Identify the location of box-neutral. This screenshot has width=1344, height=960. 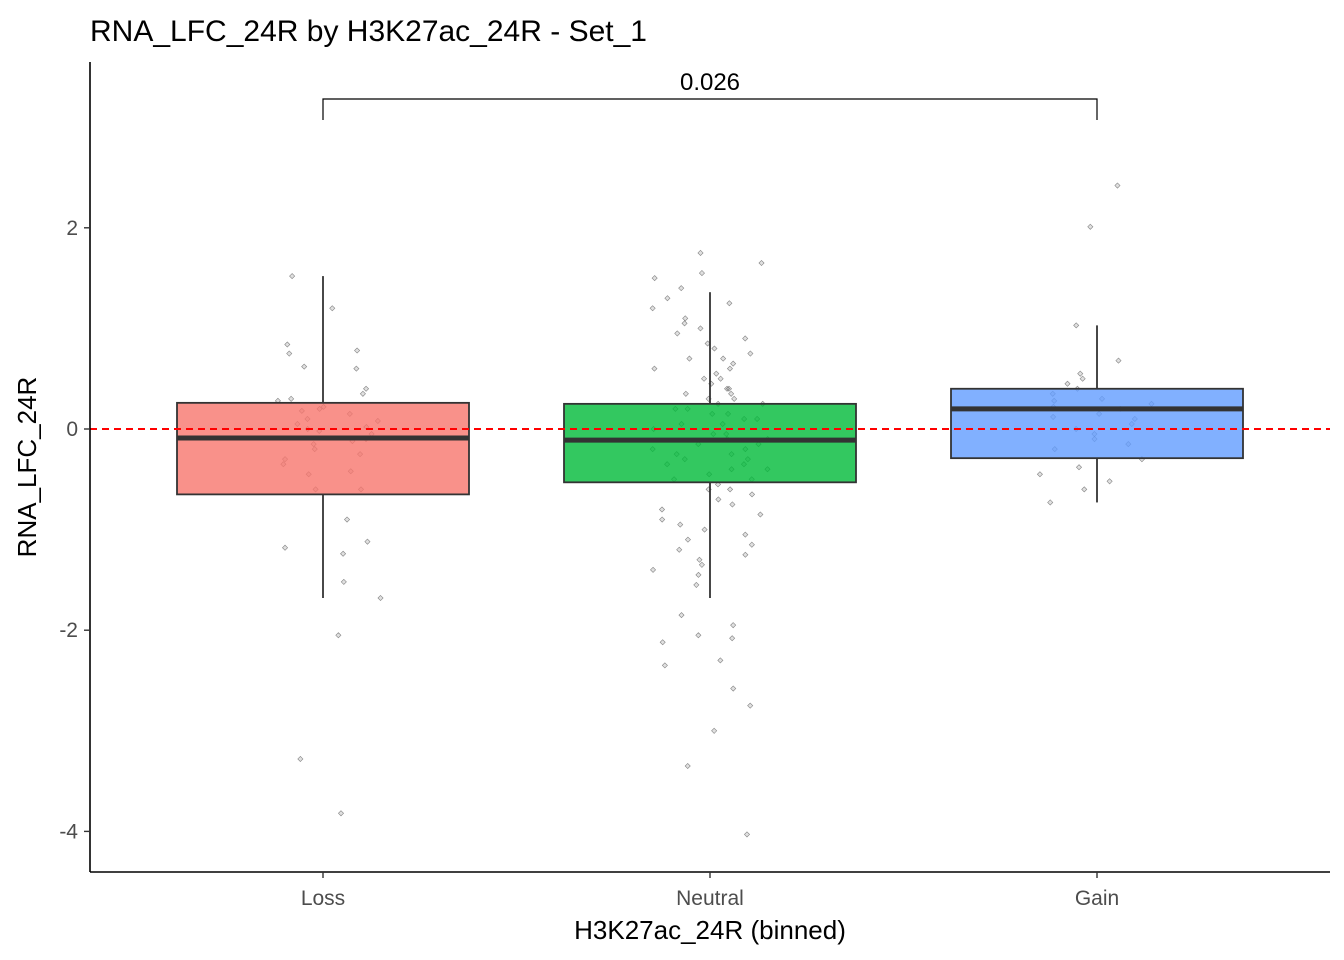
(710, 443).